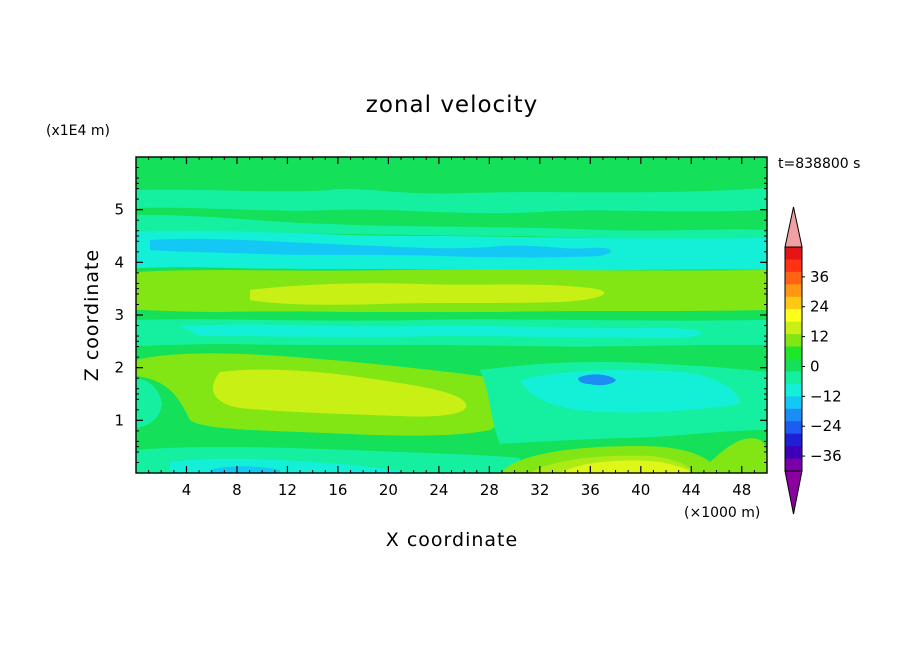 The height and width of the screenshot is (654, 904). I want to click on x-tick-label: 24, so click(438, 490).